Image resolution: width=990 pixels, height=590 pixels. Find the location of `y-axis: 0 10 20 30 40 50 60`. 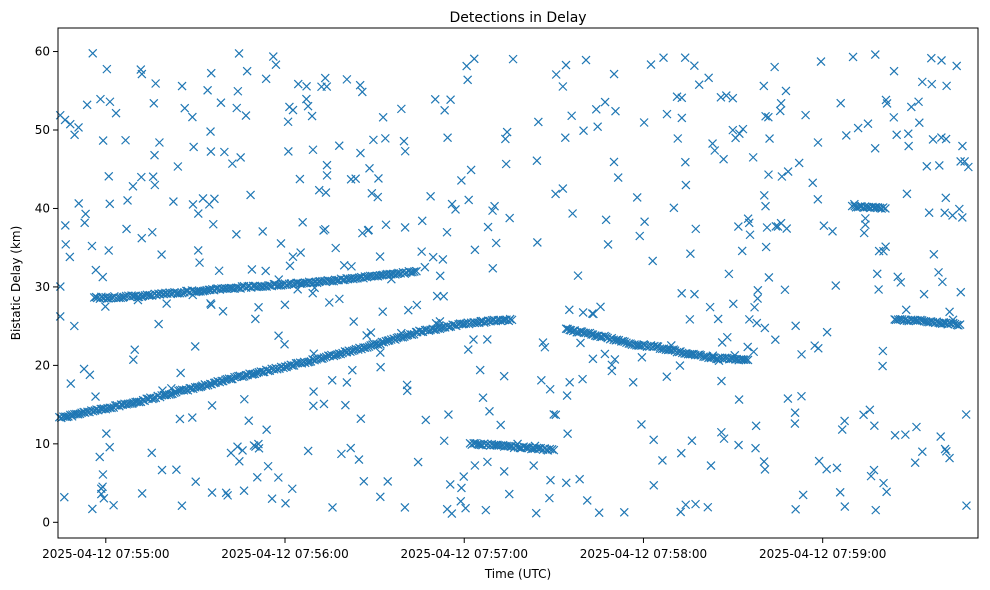

y-axis: 0 10 20 30 40 50 60 is located at coordinates (46, 287).